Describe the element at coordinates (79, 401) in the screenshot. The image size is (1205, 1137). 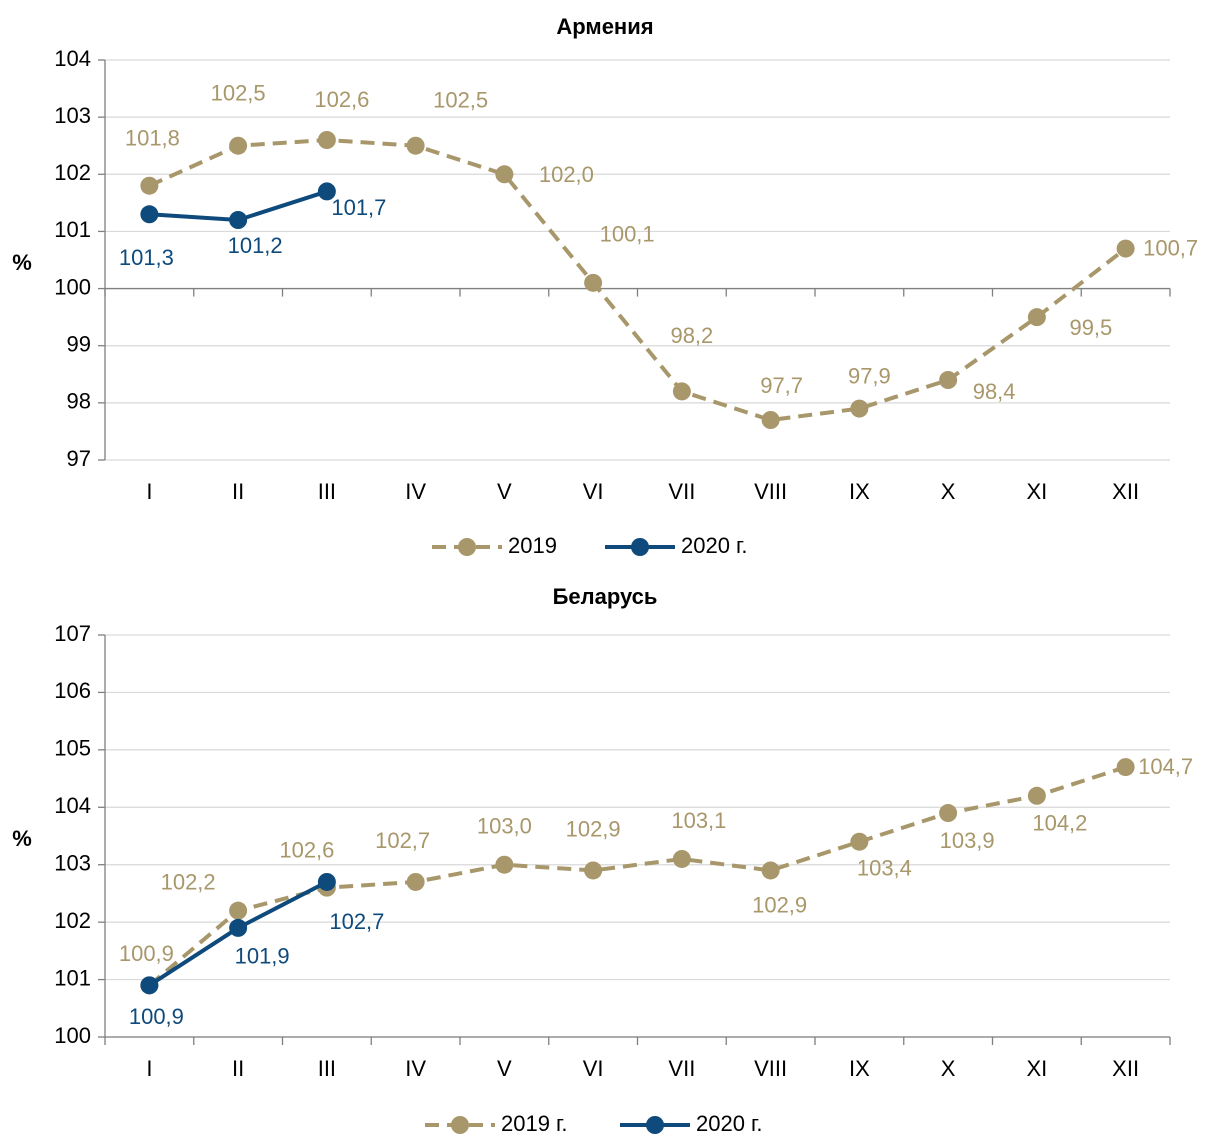
I see `y-tick-label: 98` at that location.